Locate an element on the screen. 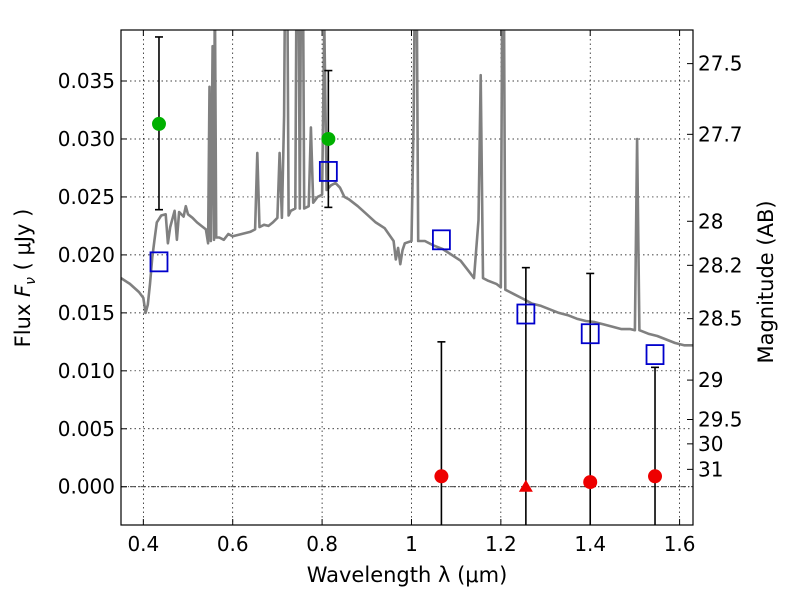  y-axis-title-var: F is located at coordinates (23, 290).